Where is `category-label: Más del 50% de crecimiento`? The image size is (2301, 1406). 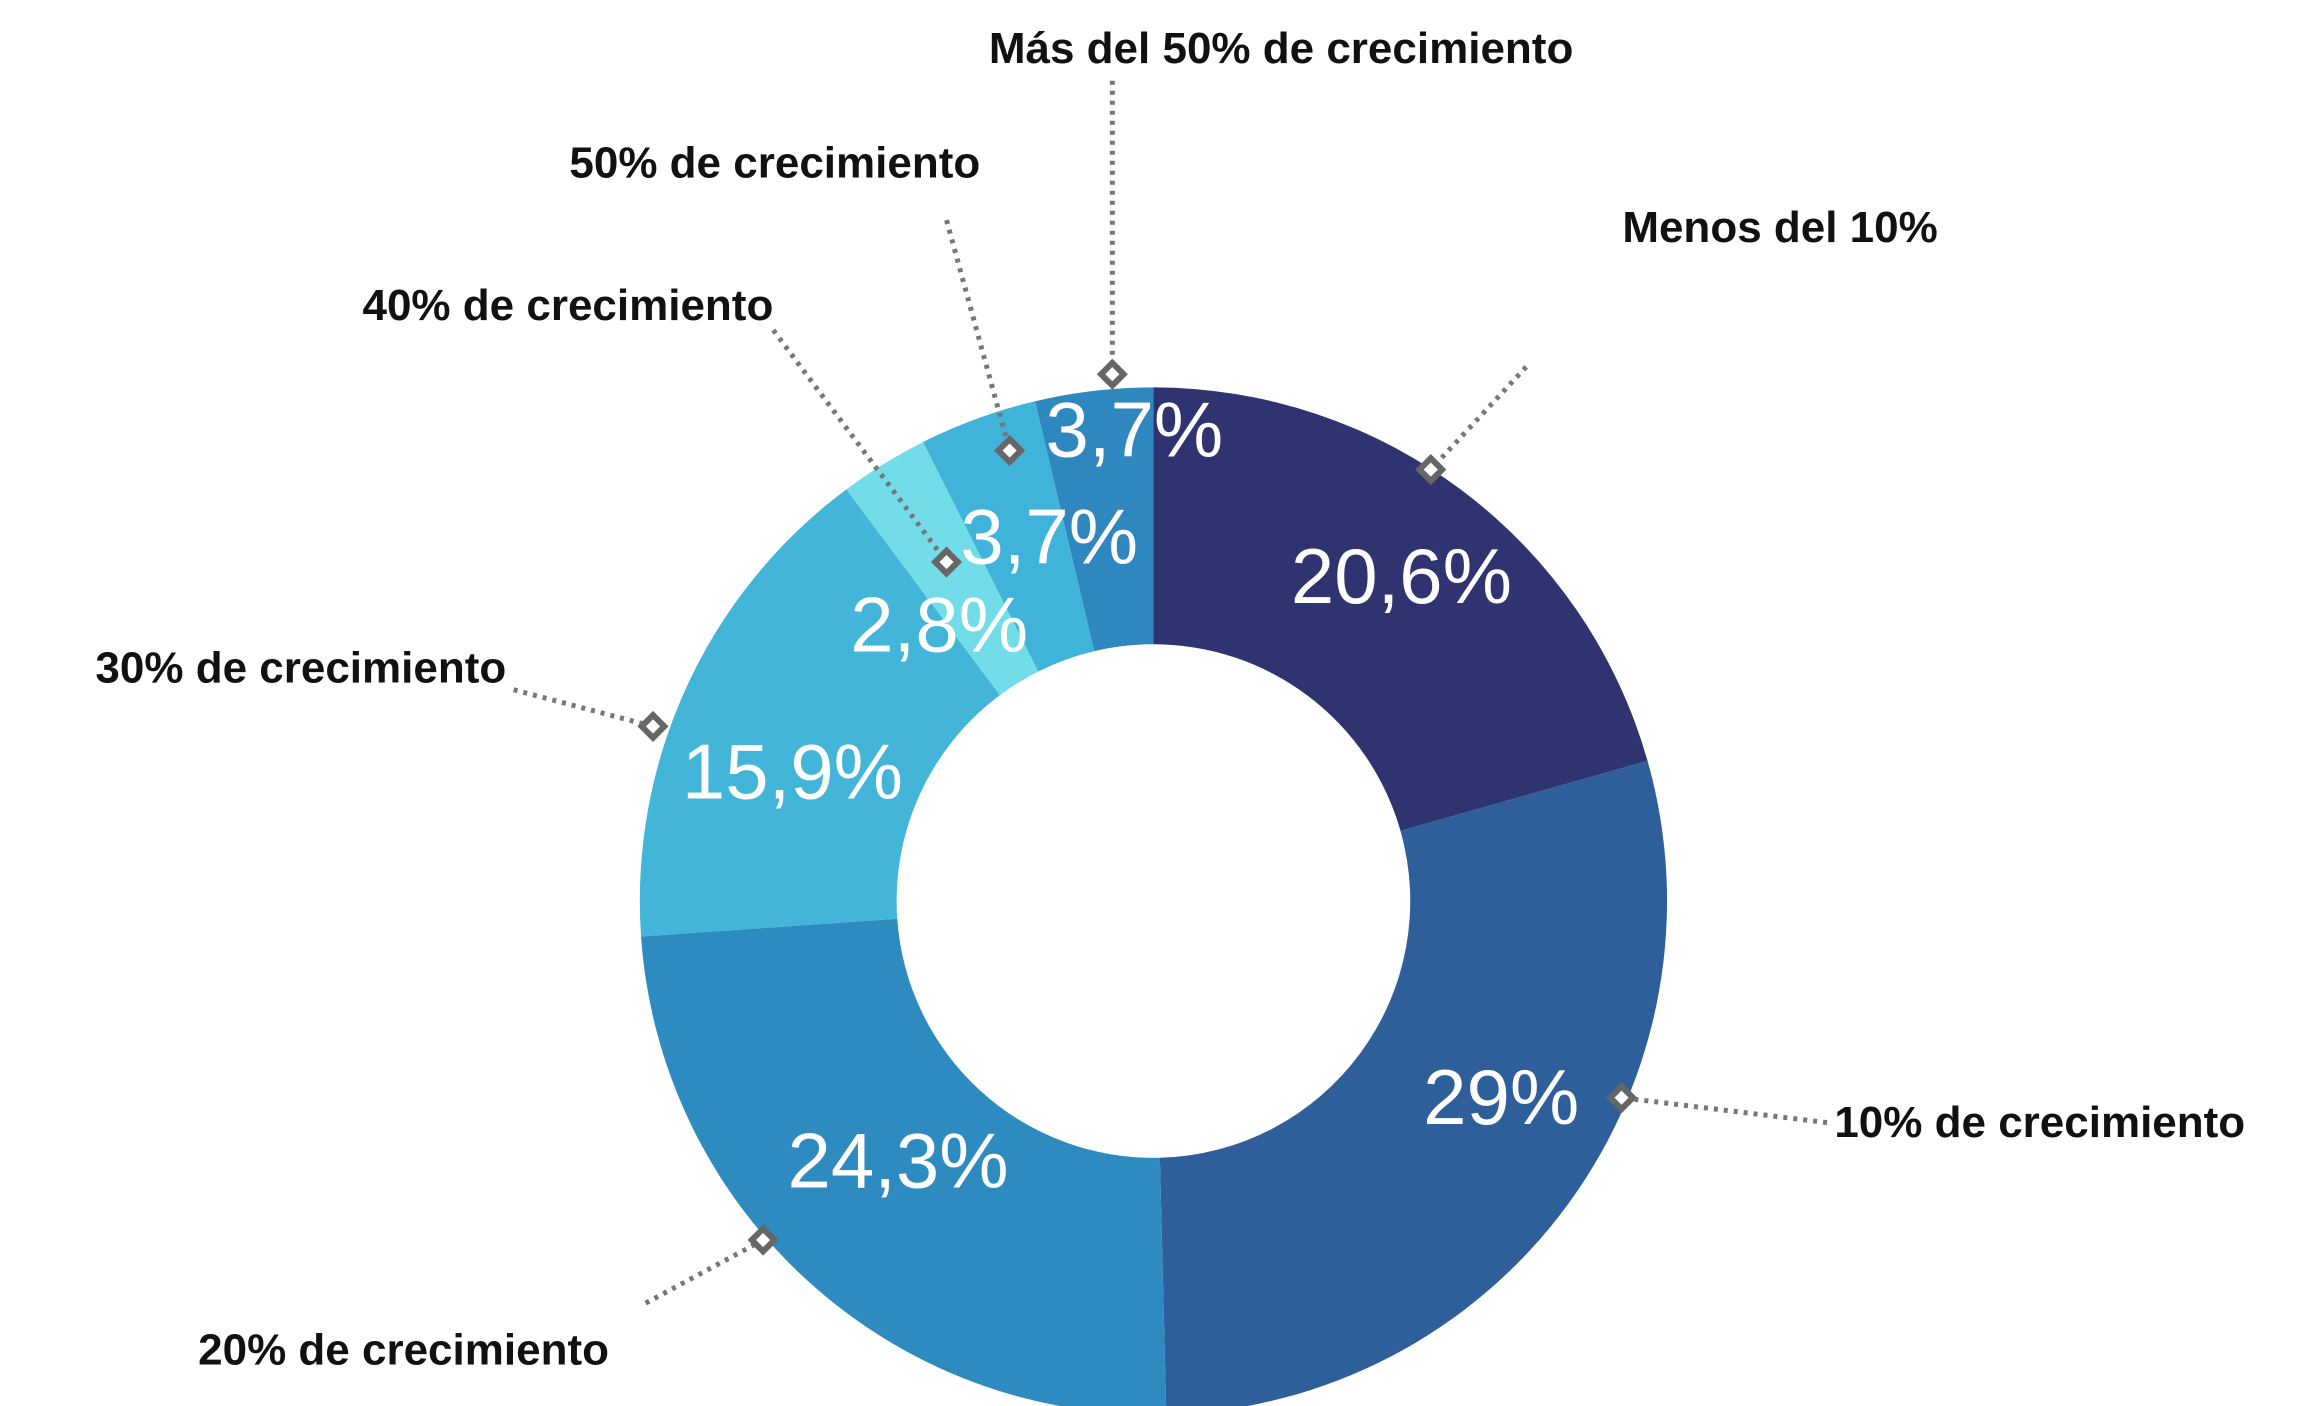
category-label: Más del 50% de crecimiento is located at coordinates (1281, 48).